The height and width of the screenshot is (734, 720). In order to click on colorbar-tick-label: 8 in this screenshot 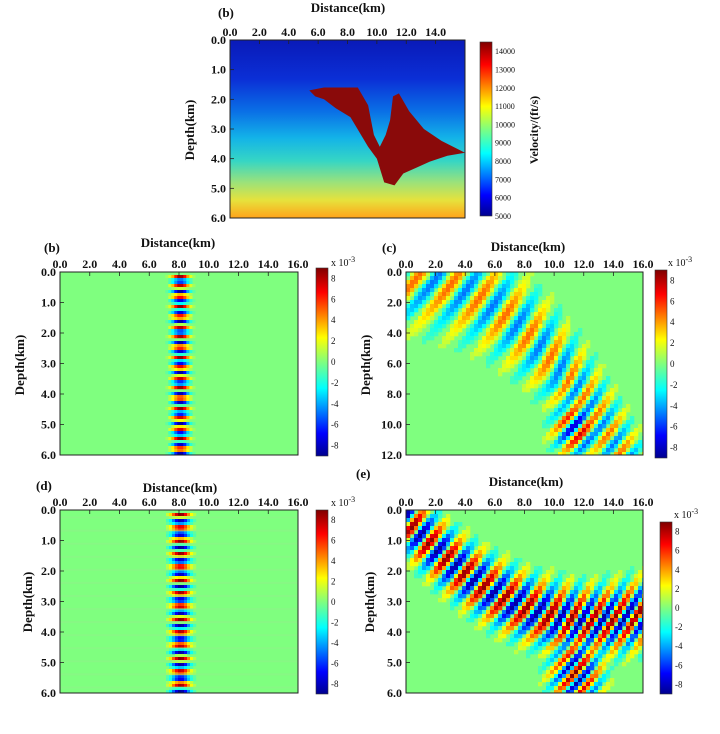, I will do `click(672, 280)`.